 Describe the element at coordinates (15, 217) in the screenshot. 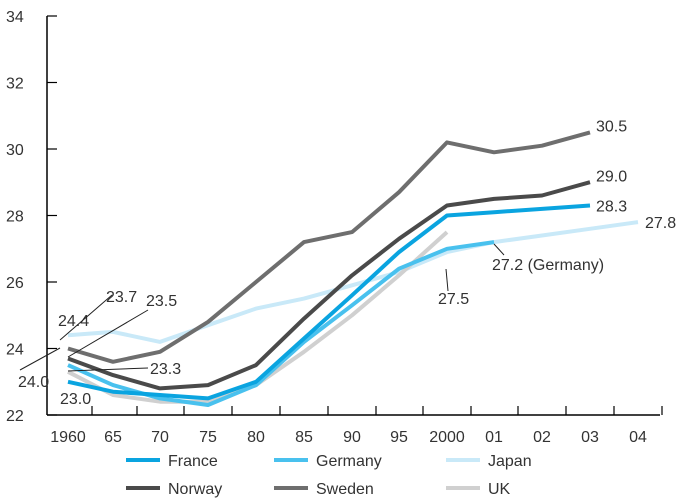

I see `y-tick-label: 28` at that location.